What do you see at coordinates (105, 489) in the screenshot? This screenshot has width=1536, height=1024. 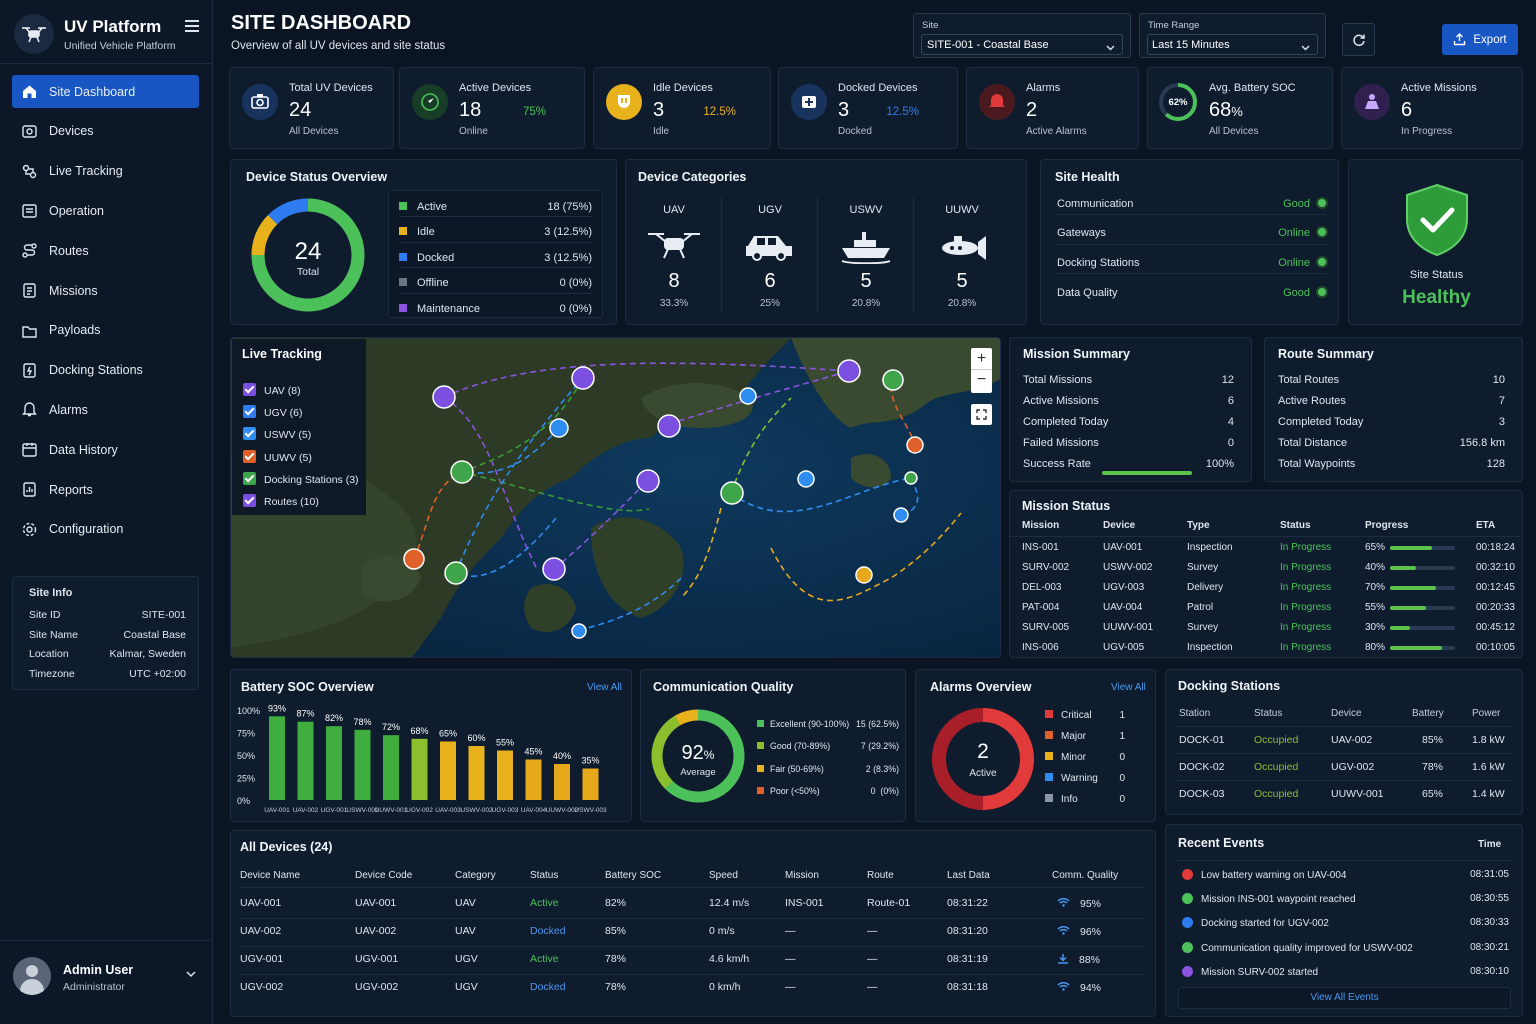 I see `nav-item-reports: Reports` at bounding box center [105, 489].